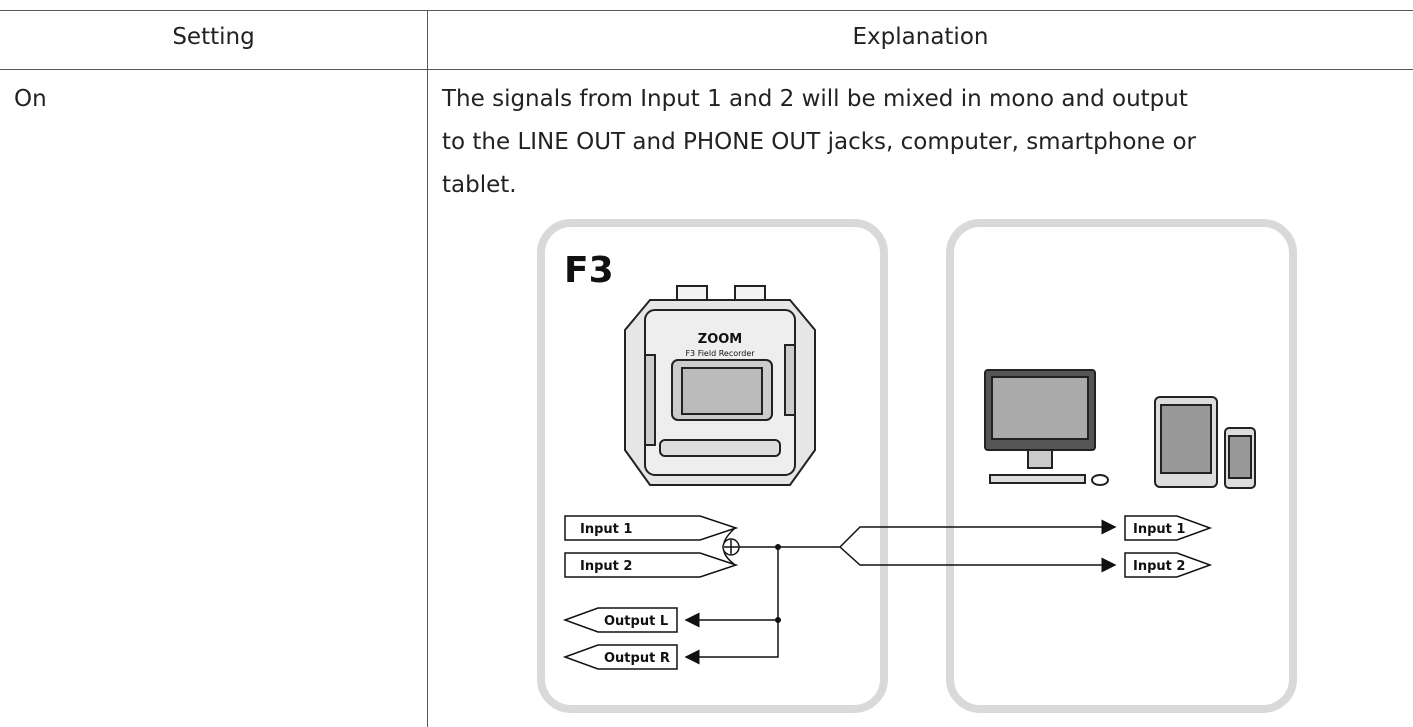 The width and height of the screenshot is (1413, 727). I want to click on computer-illustration, so click(1120, 429).